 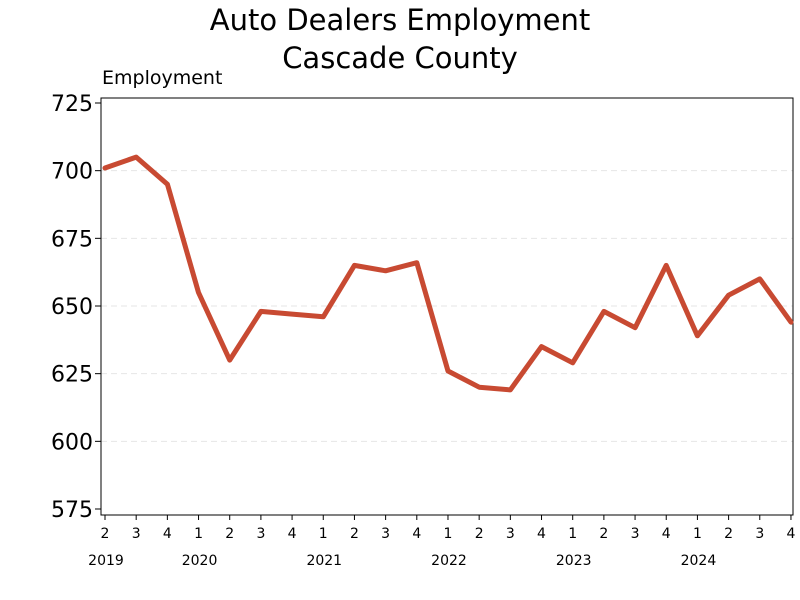 What do you see at coordinates (72, 307) in the screenshot?
I see `y-tick-label: 650` at bounding box center [72, 307].